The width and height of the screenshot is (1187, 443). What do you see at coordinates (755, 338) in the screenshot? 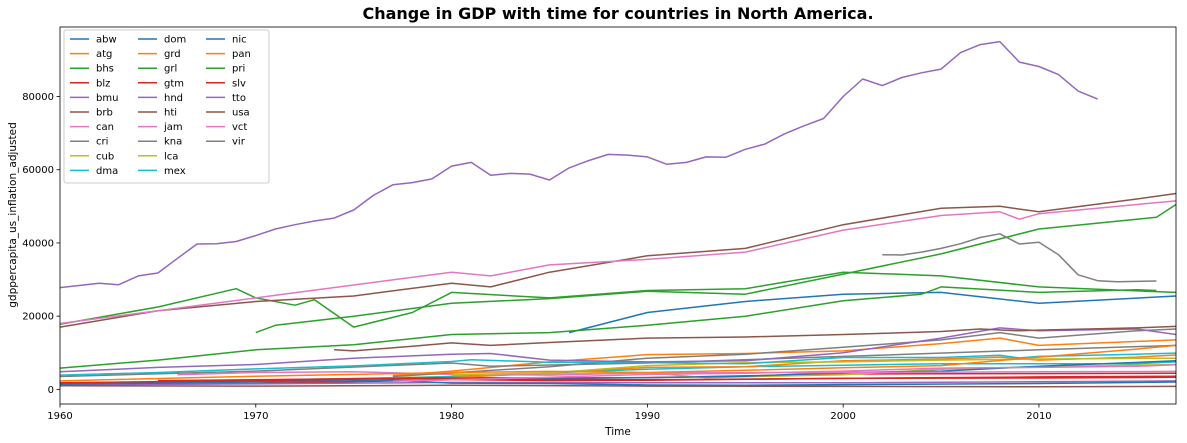
I see `series-line-usa` at bounding box center [755, 338].